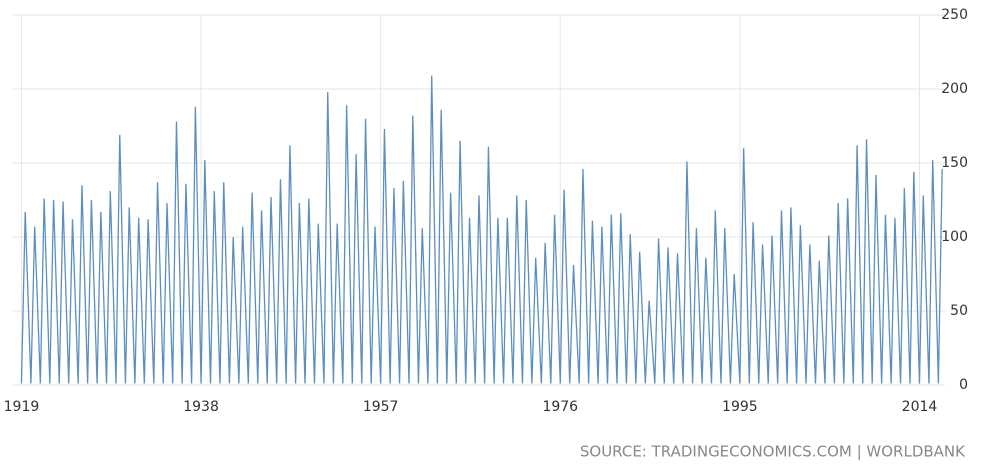  Describe the element at coordinates (22, 407) in the screenshot. I see `x-tick-label: 1919` at that location.